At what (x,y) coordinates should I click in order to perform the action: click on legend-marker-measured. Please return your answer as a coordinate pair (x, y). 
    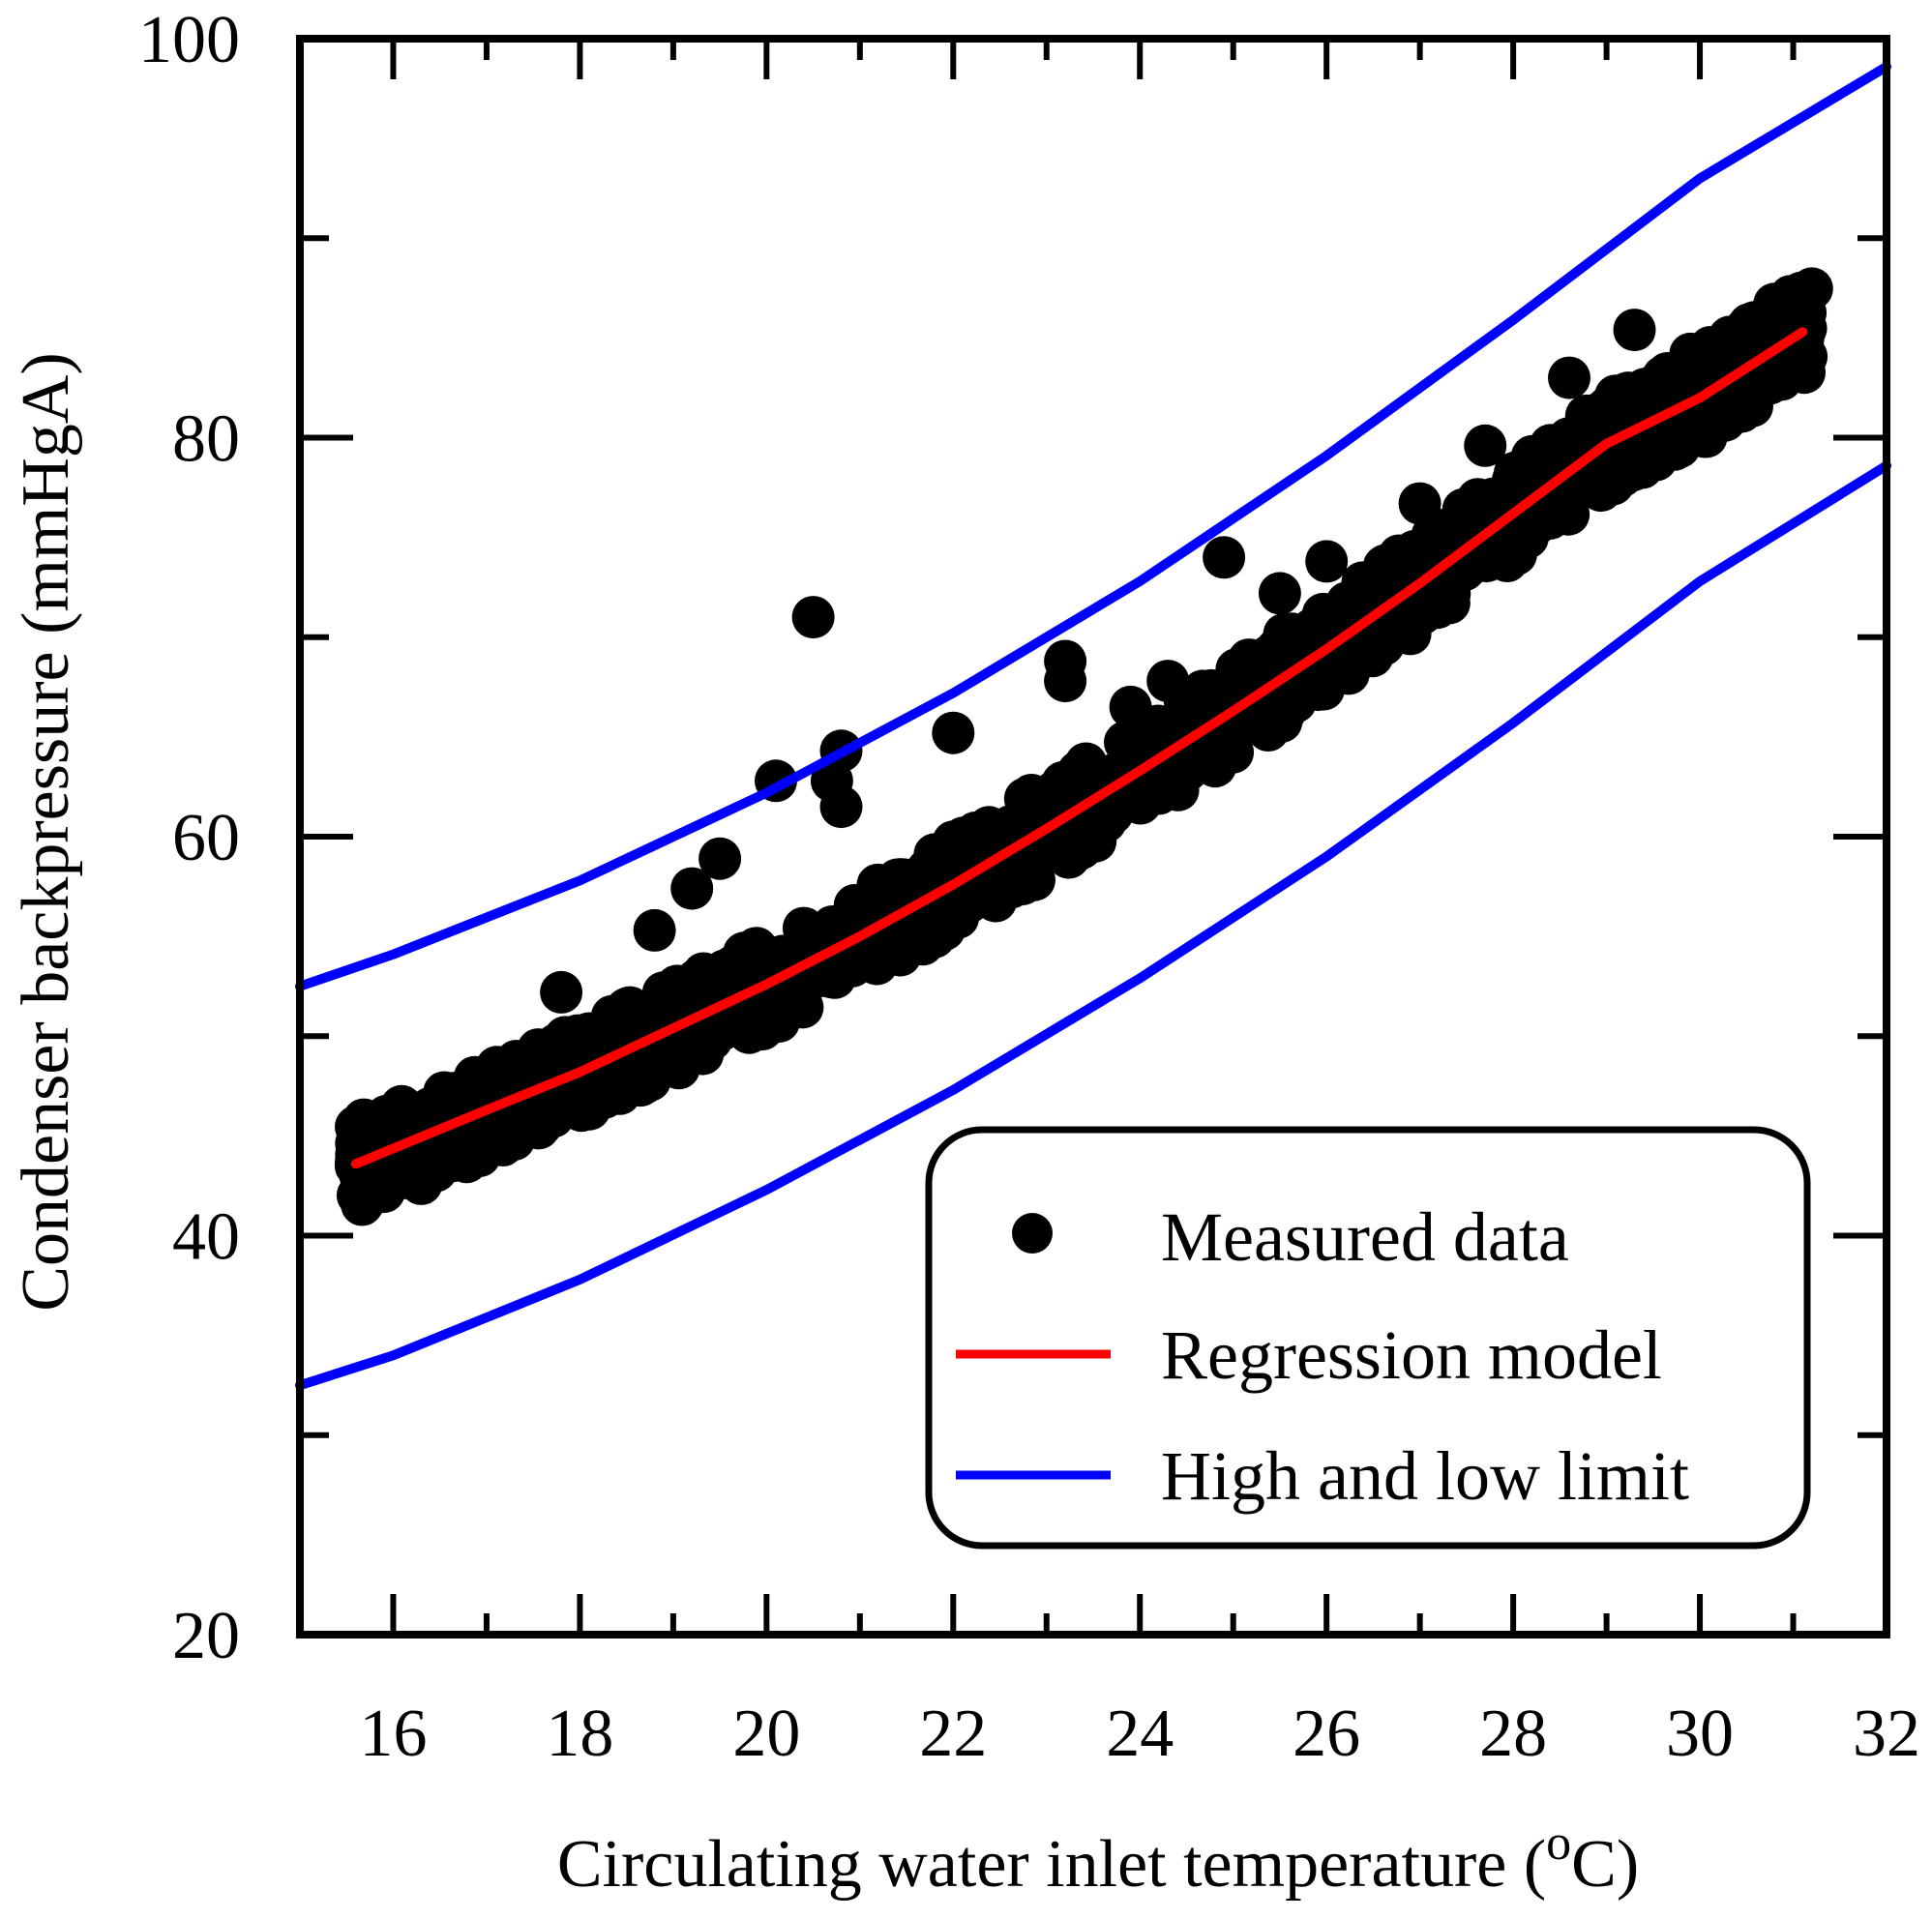
    Looking at the image, I should click on (1032, 1233).